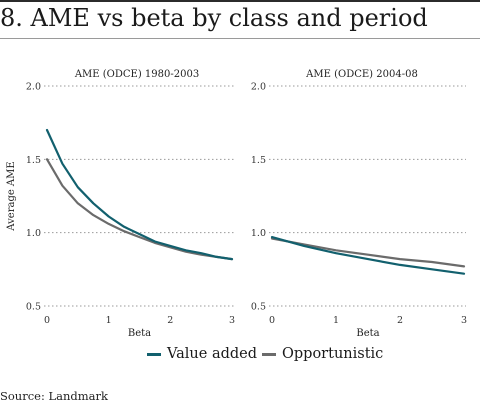  I want to click on panel-title-1: AME (ODCE) 1980-2003, so click(136, 74).